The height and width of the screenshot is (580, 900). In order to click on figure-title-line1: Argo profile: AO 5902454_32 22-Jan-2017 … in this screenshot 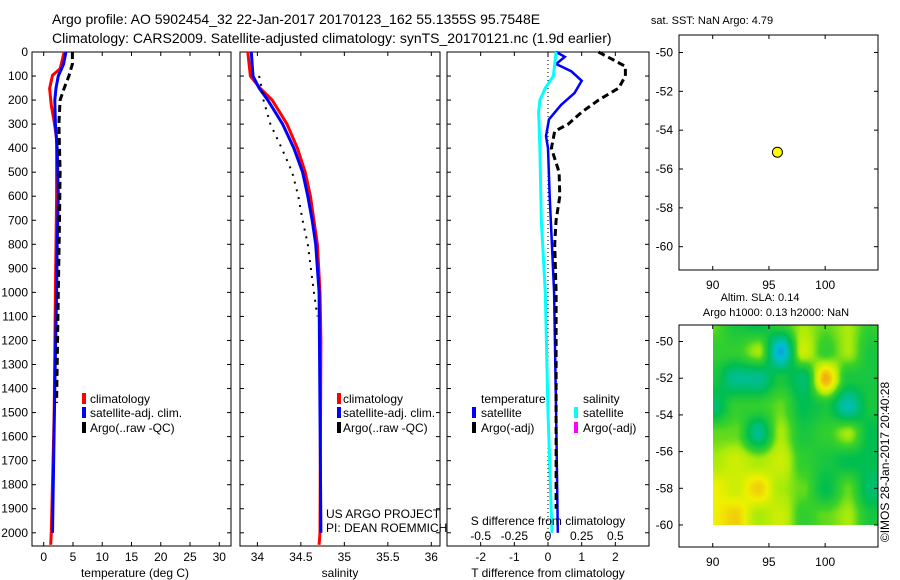, I will do `click(296, 19)`.